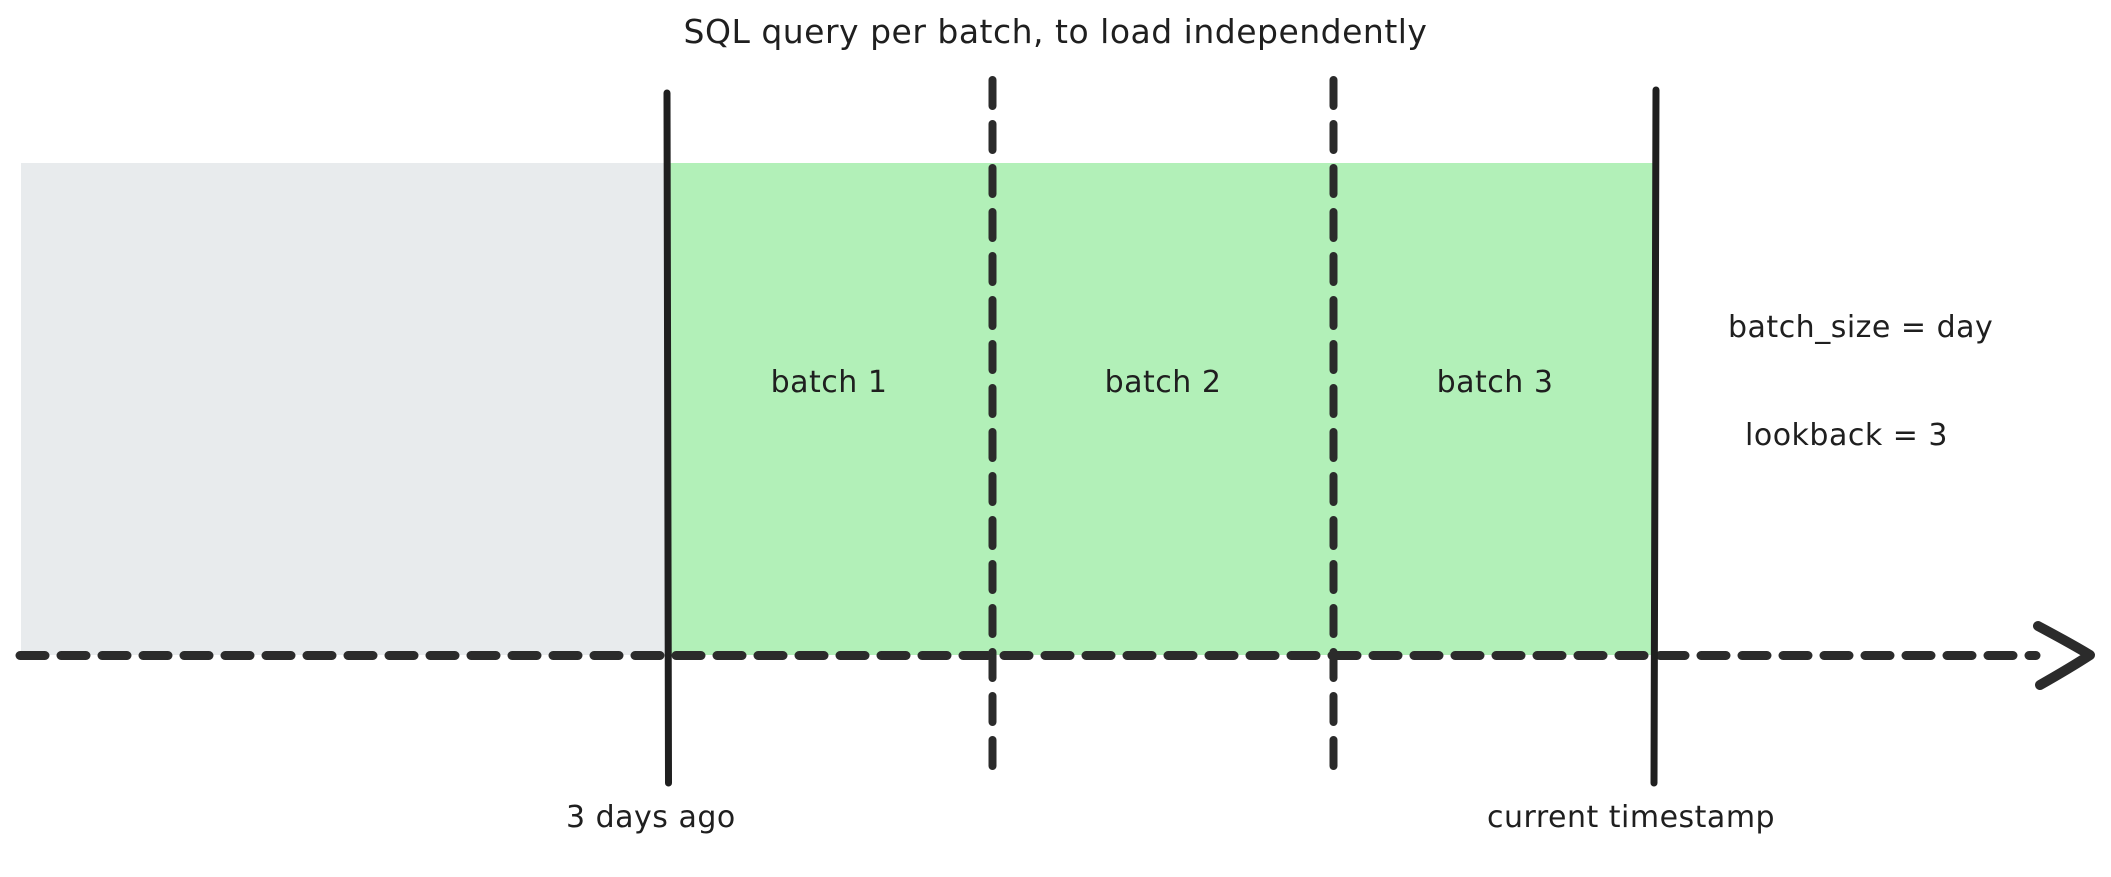  Describe the element at coordinates (667, 438) in the screenshot. I see `lookback-start-boundary` at that location.